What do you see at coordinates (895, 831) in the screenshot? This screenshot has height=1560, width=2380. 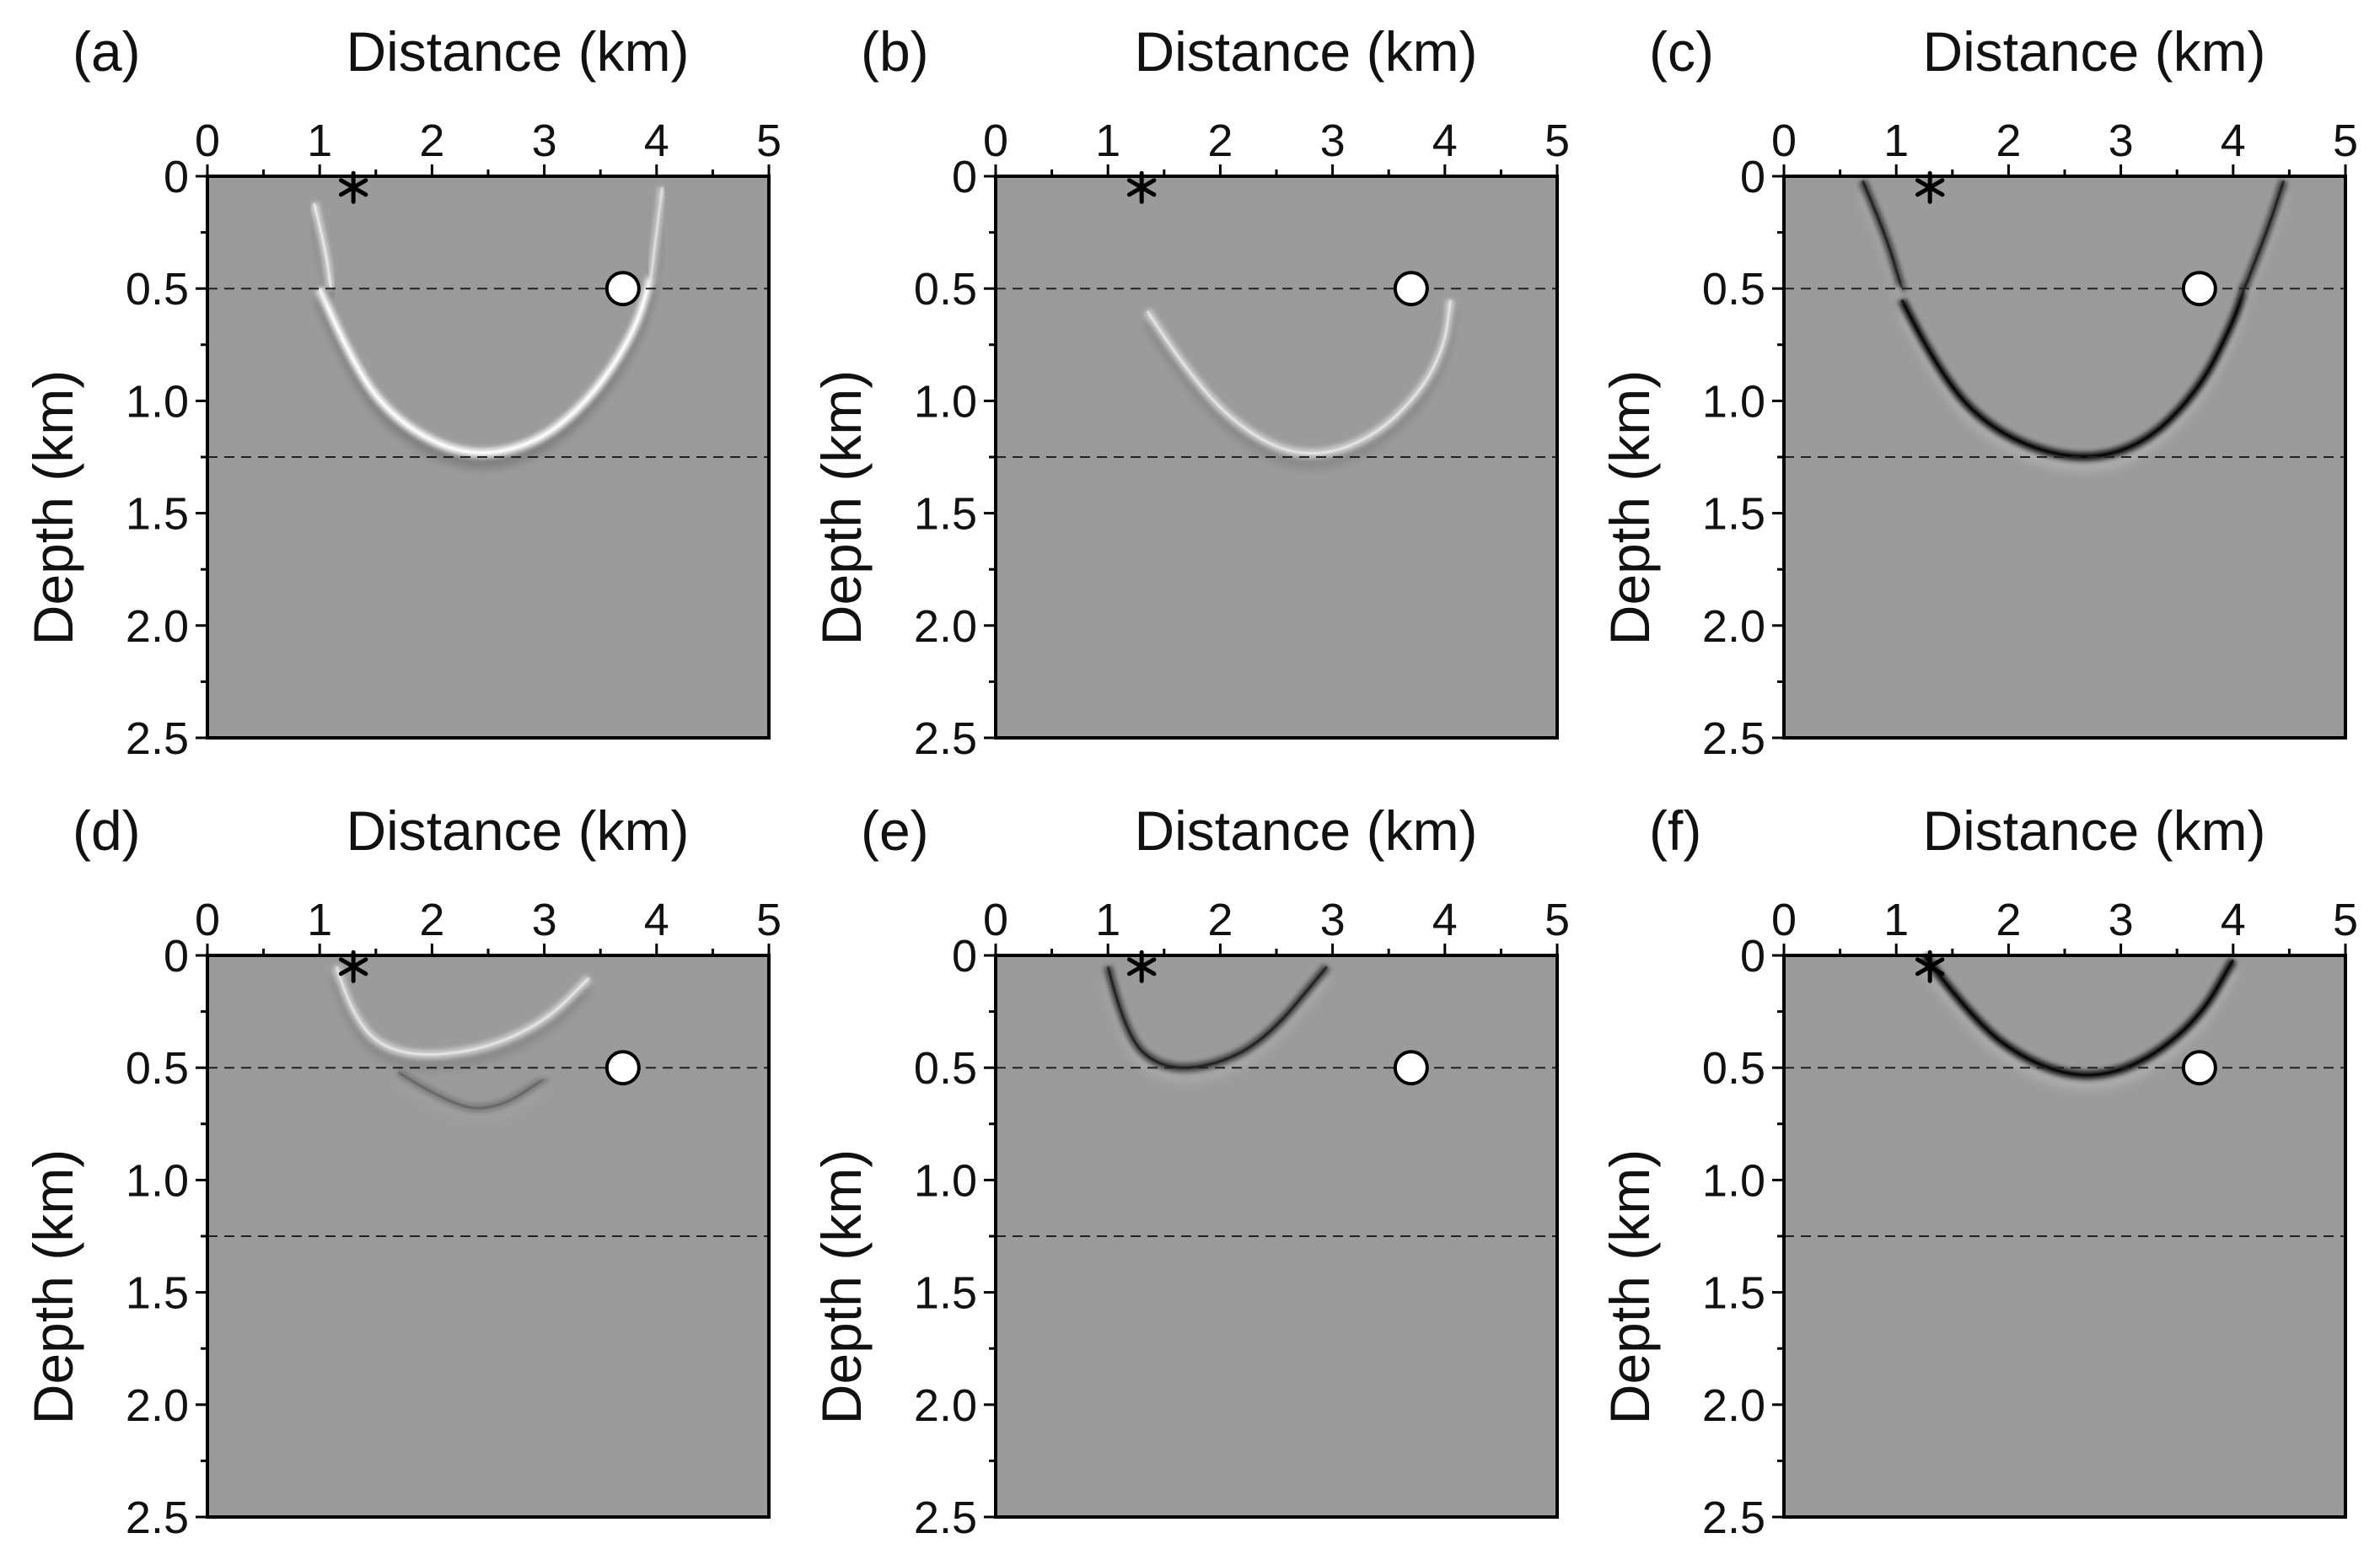 I see `panel-label: (e)` at bounding box center [895, 831].